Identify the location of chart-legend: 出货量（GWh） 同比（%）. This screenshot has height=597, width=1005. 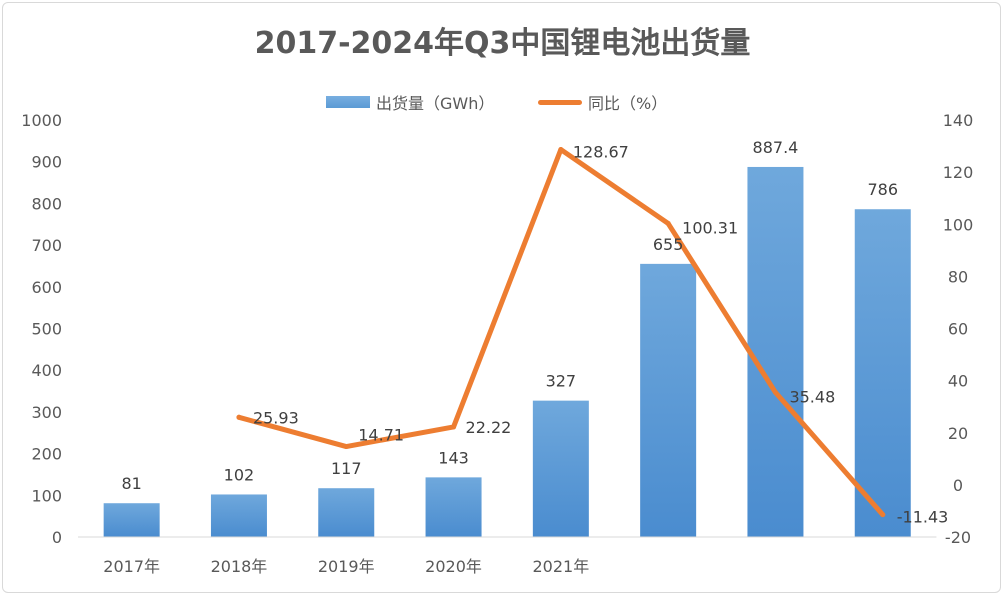
(502, 102).